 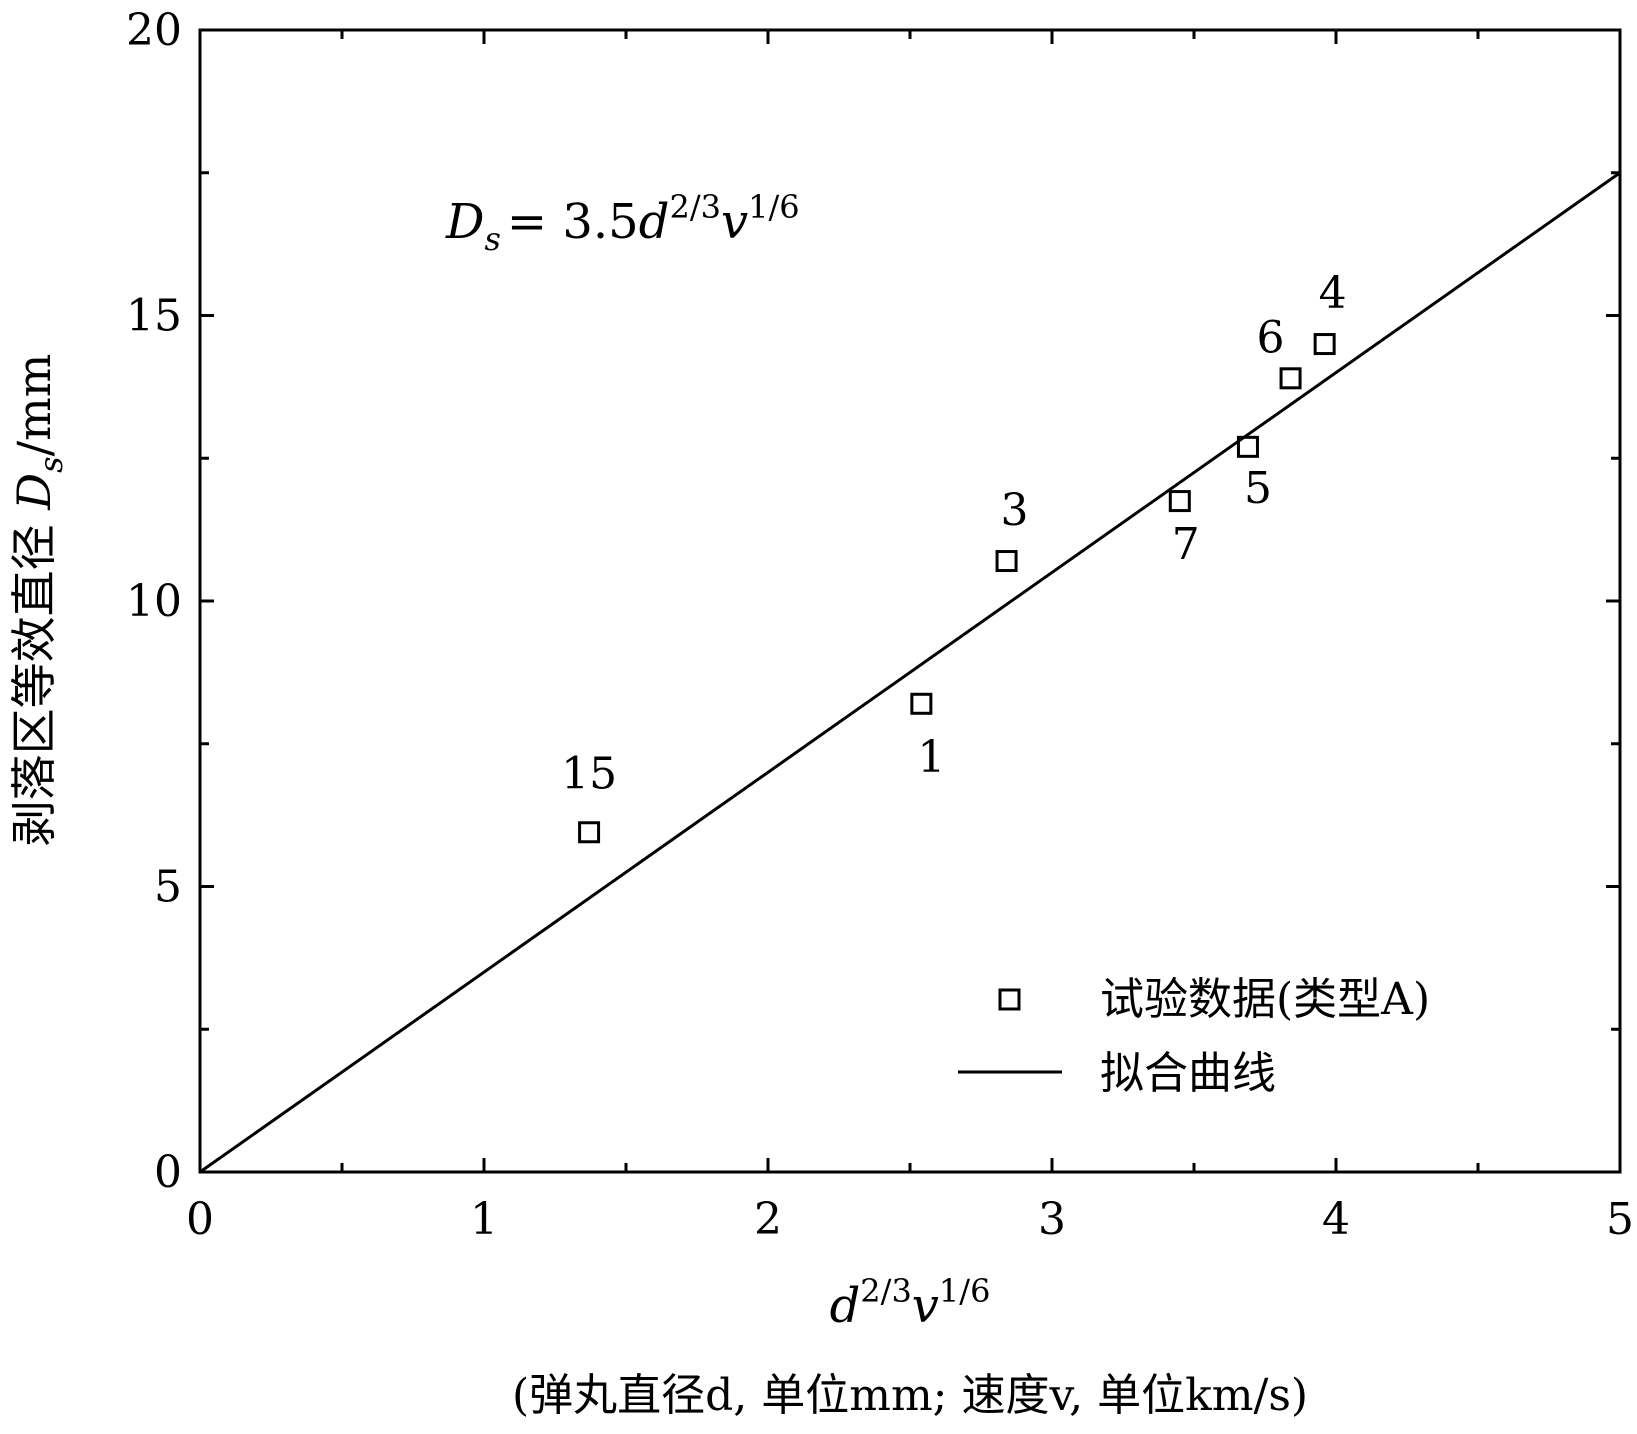 I want to click on eq-exp1: 2/3, so click(x=695, y=207).